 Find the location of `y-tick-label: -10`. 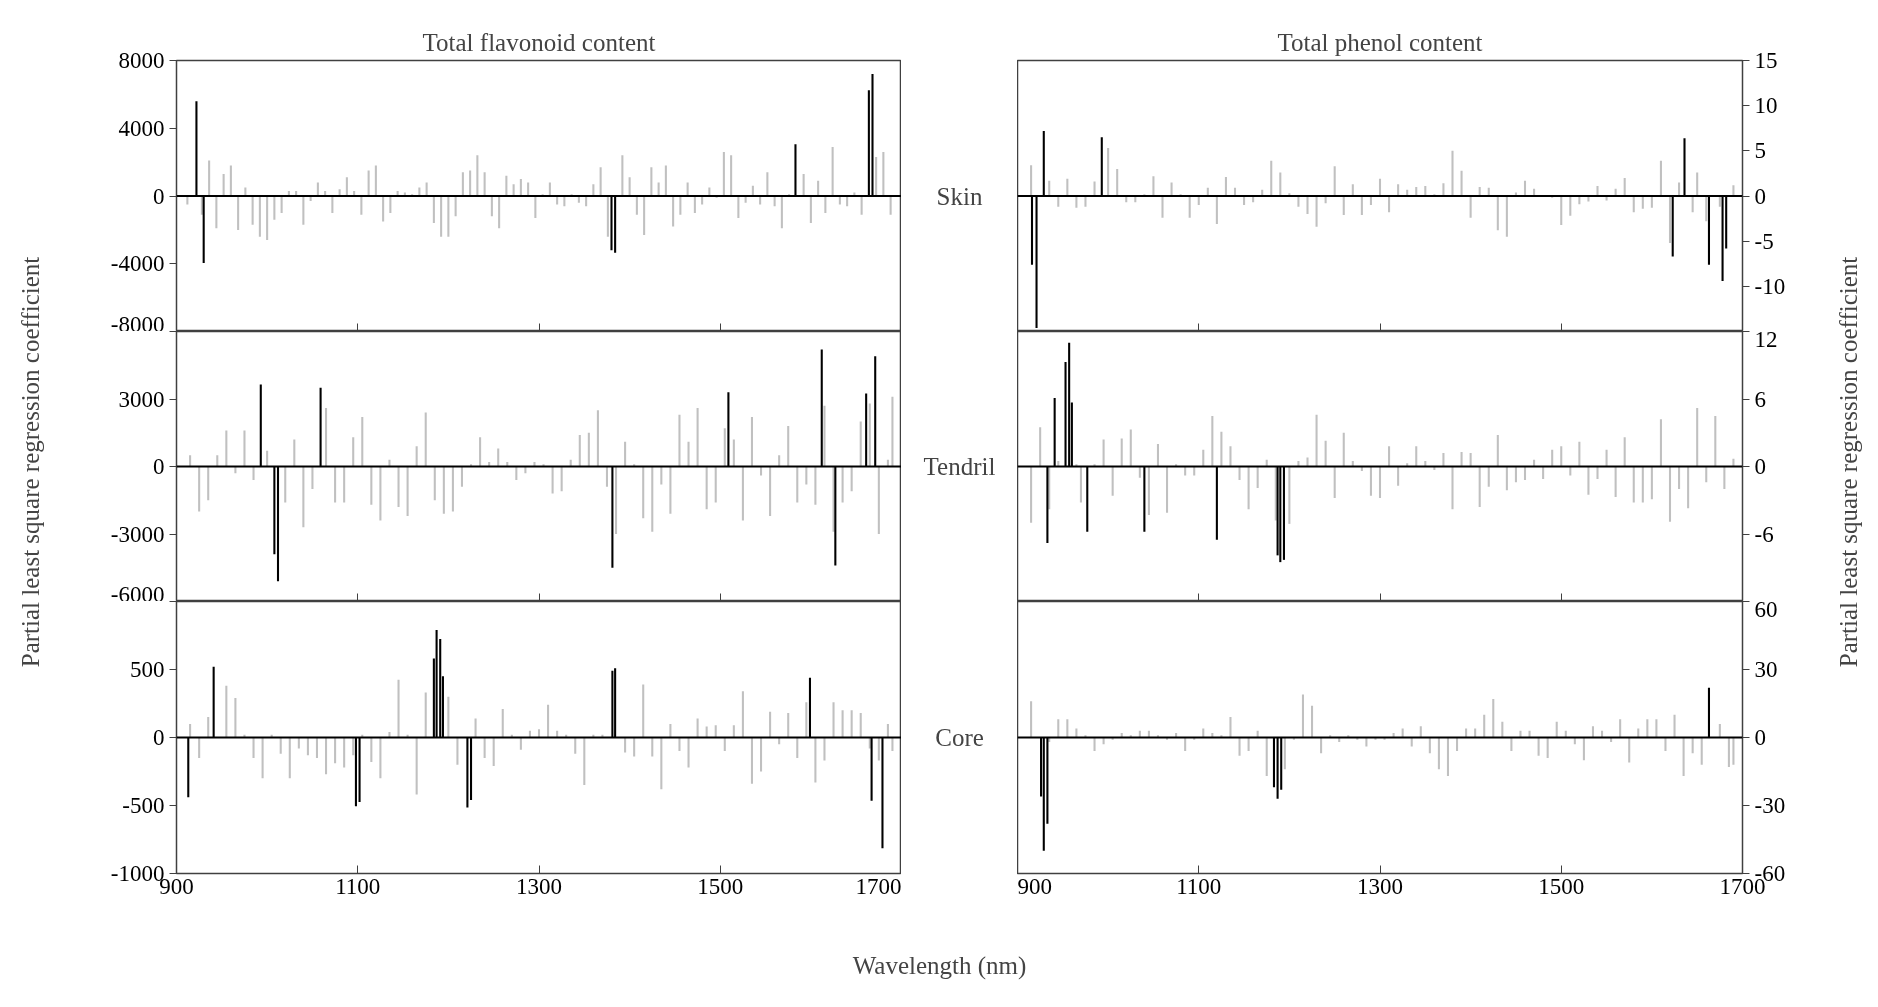

y-tick-label: -10 is located at coordinates (1770, 286).